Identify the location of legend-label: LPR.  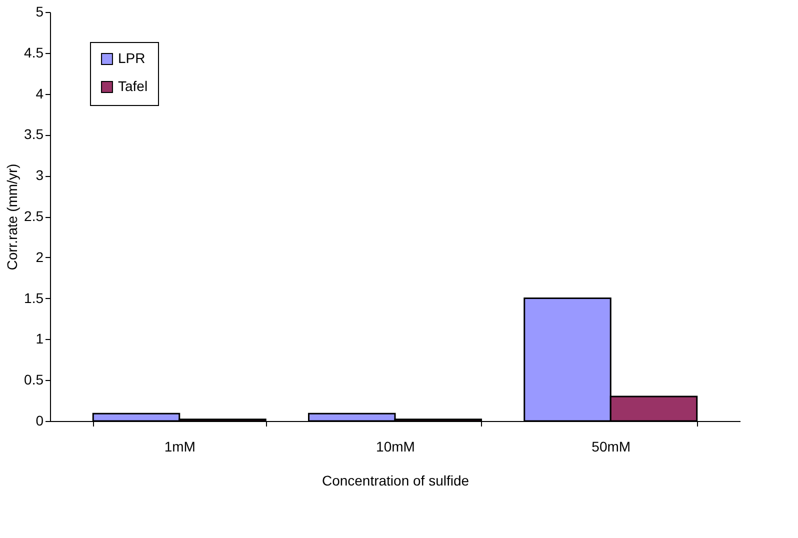
(132, 58).